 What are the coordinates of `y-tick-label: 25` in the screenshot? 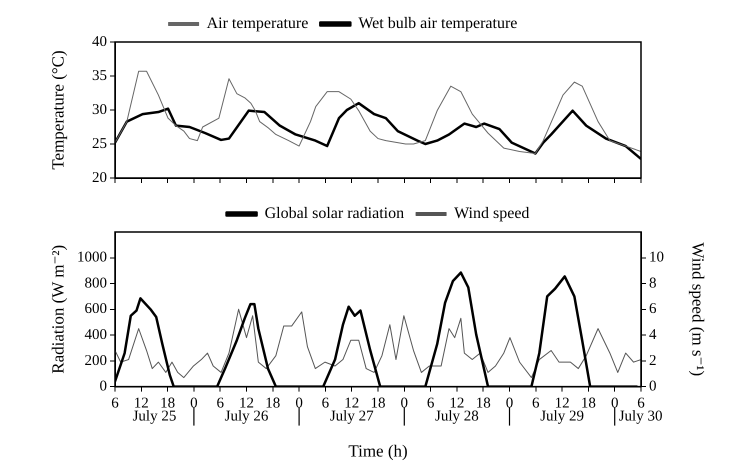 It's located at (99, 144).